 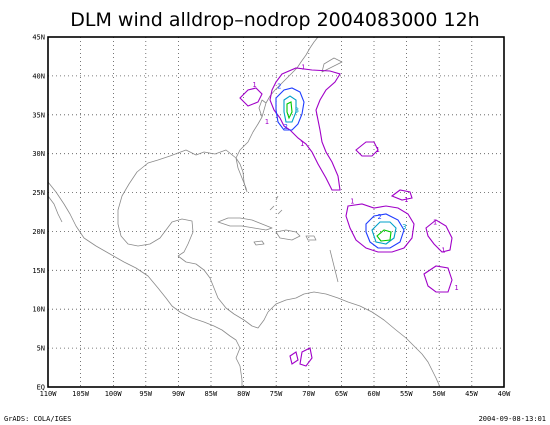 What do you see at coordinates (259, 243) in the screenshot?
I see `jamaica` at bounding box center [259, 243].